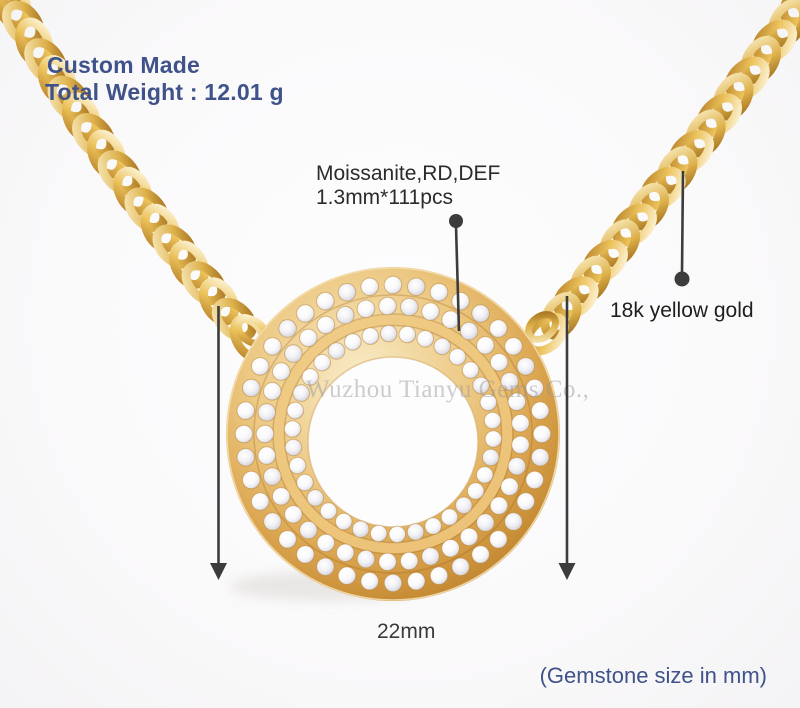 The image size is (800, 708). What do you see at coordinates (456, 221) in the screenshot?
I see `stone-callout-dot` at bounding box center [456, 221].